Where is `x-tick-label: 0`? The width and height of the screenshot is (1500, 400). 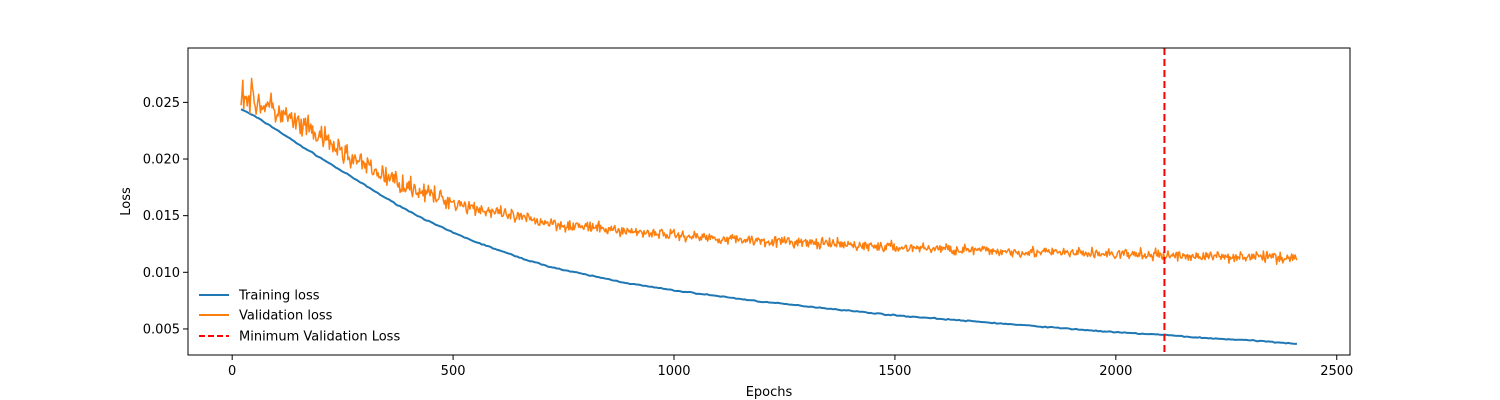 x-tick-label: 0 is located at coordinates (232, 371).